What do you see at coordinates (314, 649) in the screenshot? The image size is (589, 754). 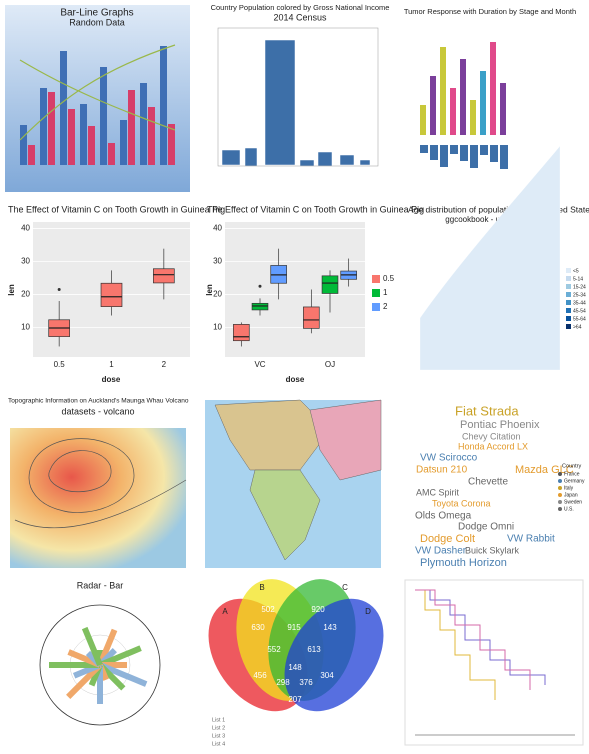 I see `count: 613` at bounding box center [314, 649].